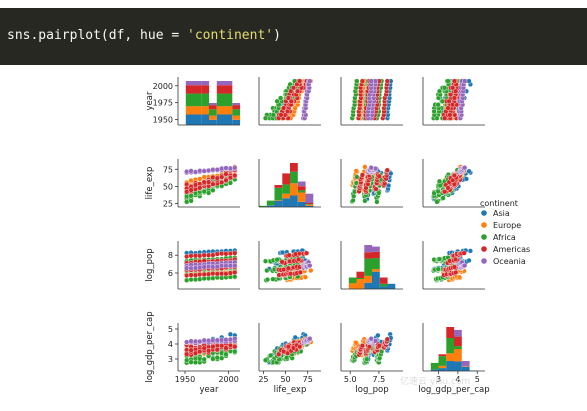 The image size is (587, 411). I want to click on x-axis-label: life_exp, so click(290, 390).